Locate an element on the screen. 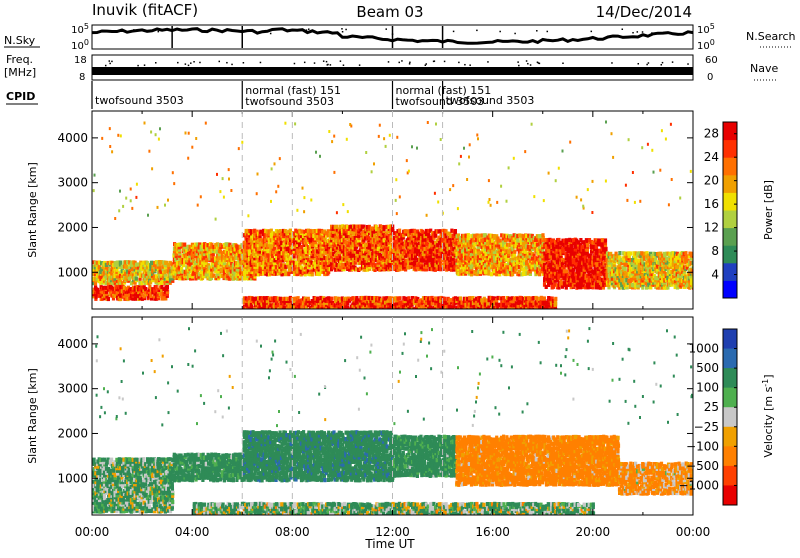  freq-tick-18: 18 is located at coordinates (80, 60).